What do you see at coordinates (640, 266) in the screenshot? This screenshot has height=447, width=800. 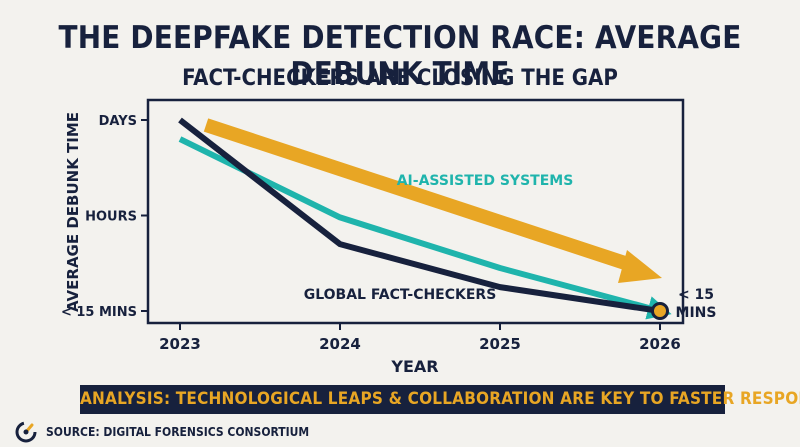 I see `trend-arrow-head` at bounding box center [640, 266].